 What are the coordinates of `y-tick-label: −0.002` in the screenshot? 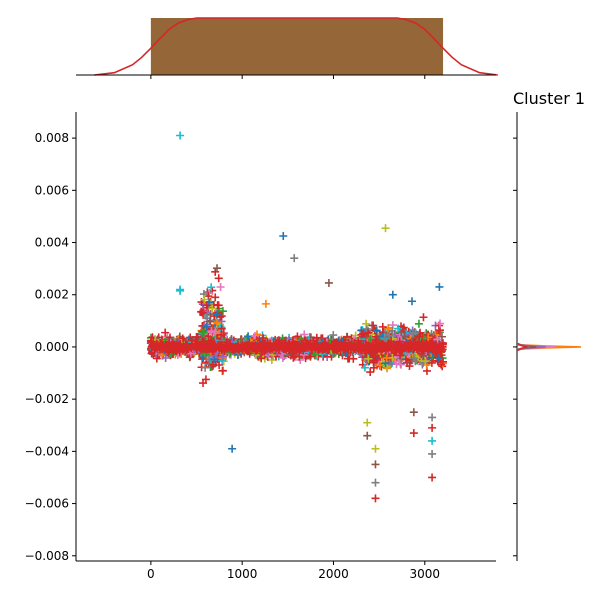 It's located at (47, 399).